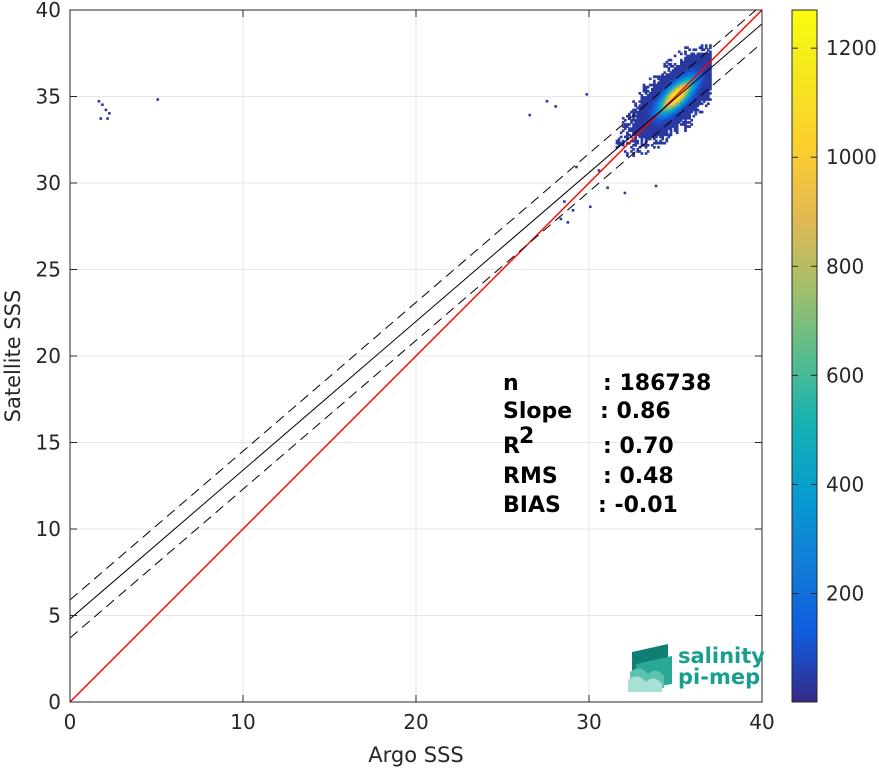 The image size is (879, 772). What do you see at coordinates (530, 476) in the screenshot?
I see `stat-label-rms: RMS` at bounding box center [530, 476].